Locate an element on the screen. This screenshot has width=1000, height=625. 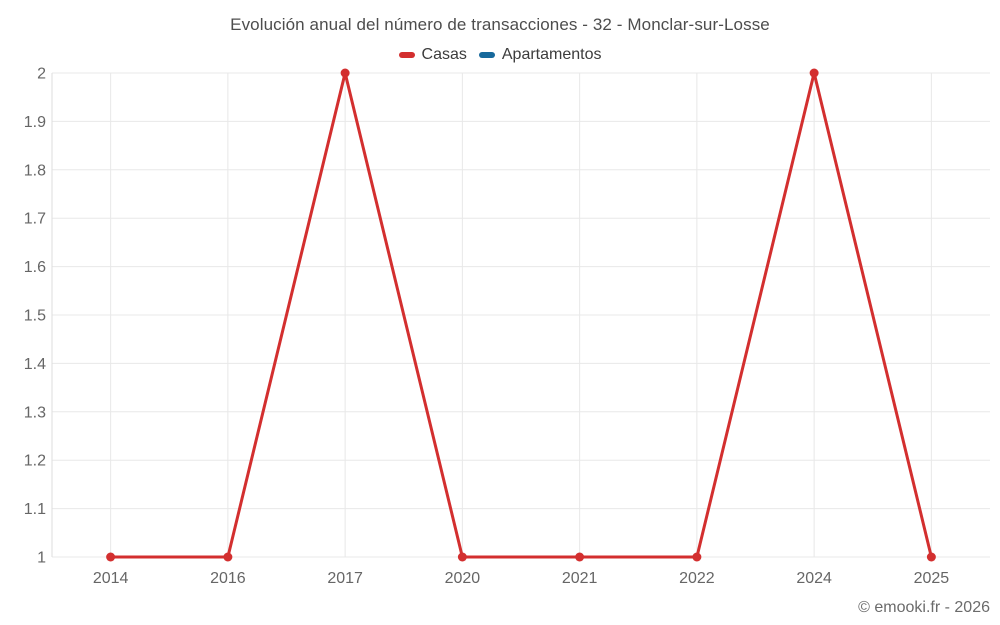
y-tick-label: 1.3 is located at coordinates (35, 412).